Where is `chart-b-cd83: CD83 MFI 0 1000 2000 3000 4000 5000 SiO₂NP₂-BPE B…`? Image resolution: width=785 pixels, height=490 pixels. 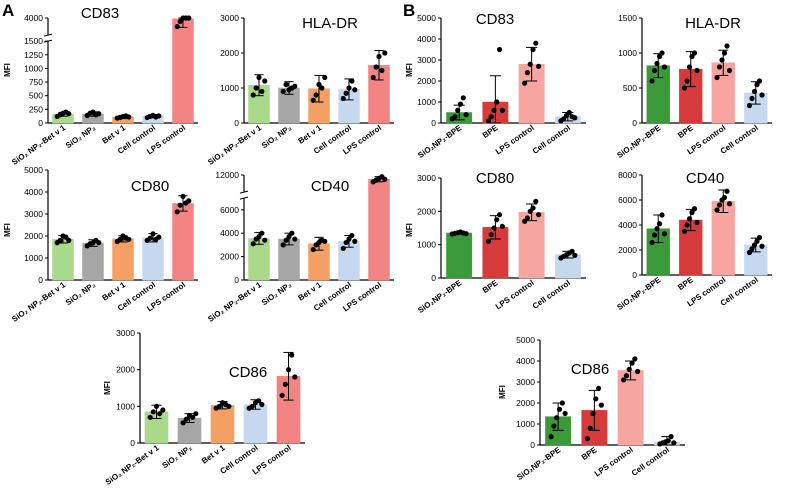
chart-b-cd83: CD83 MFI 0 1000 2000 3000 4000 5000 SiO₂NP₂-BPE B… is located at coordinates (495, 85).